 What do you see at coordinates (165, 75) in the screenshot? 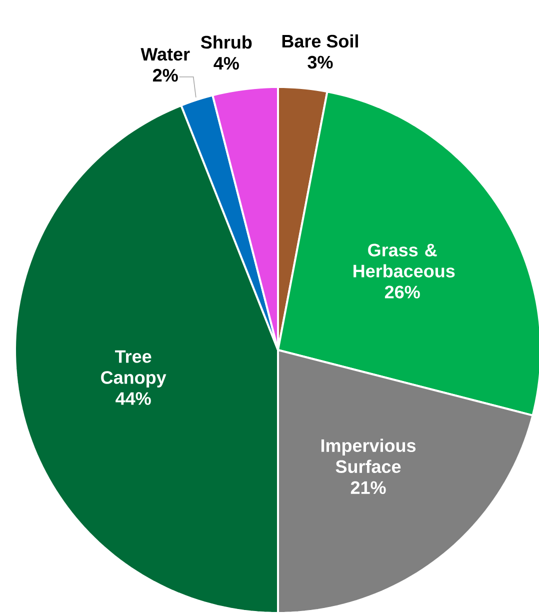
I see `data-label: 2%` at bounding box center [165, 75].